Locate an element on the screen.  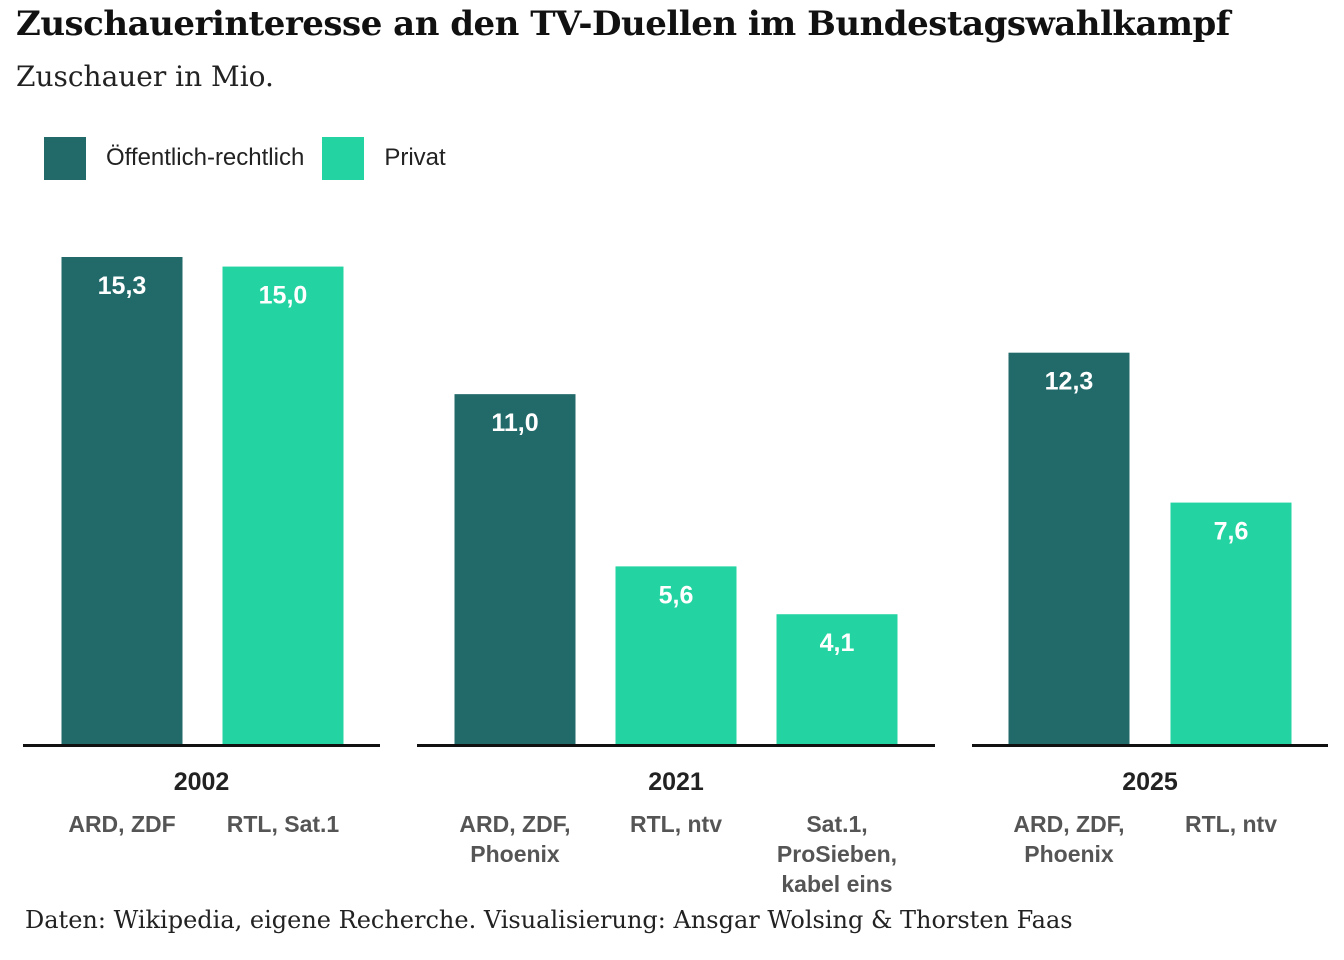
legend-swatch-privat is located at coordinates (343, 158).